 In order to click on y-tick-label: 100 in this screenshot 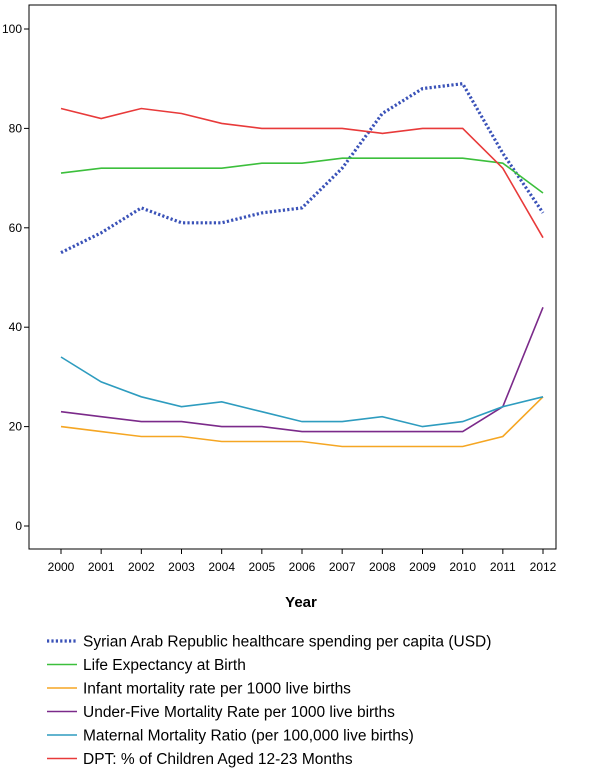, I will do `click(12, 29)`.